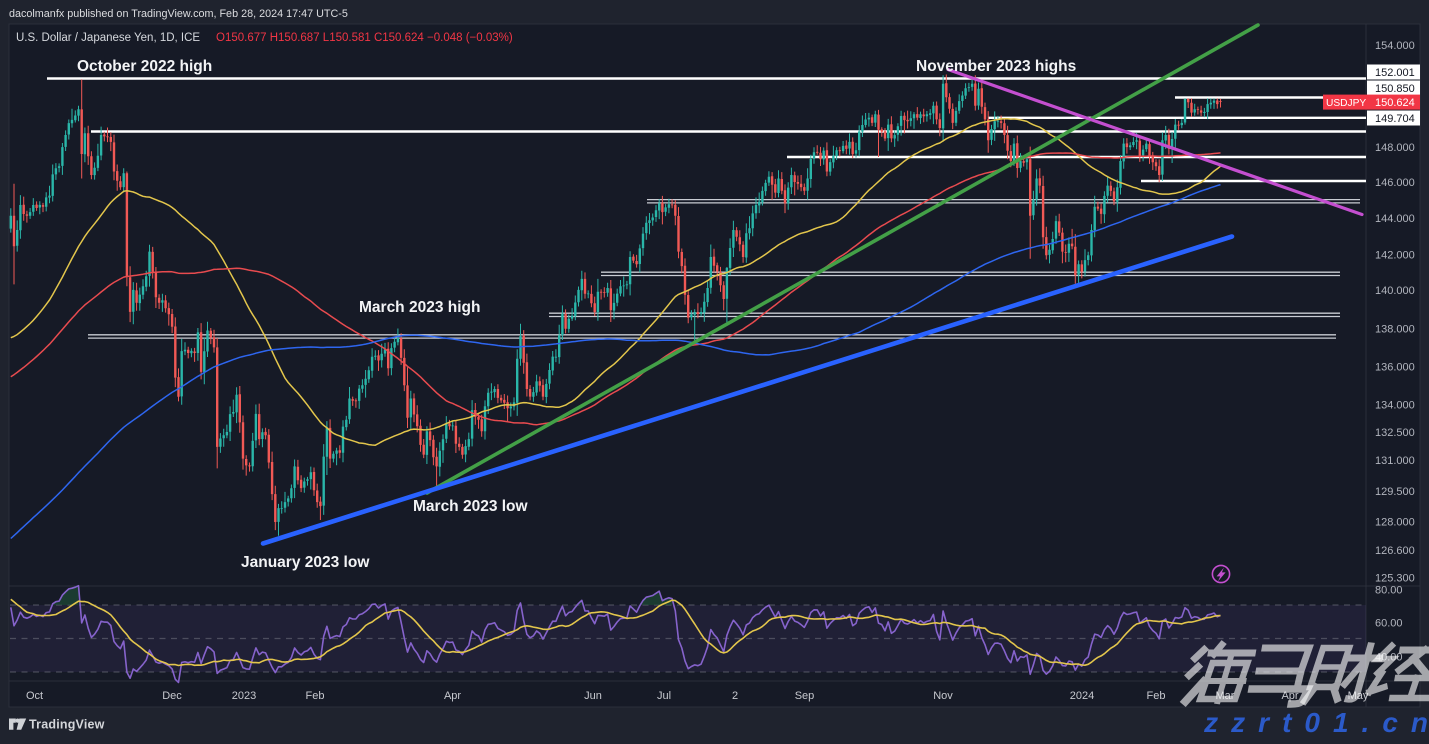 The width and height of the screenshot is (1429, 744). I want to click on svg-text: November 2023 highs, so click(996, 66).